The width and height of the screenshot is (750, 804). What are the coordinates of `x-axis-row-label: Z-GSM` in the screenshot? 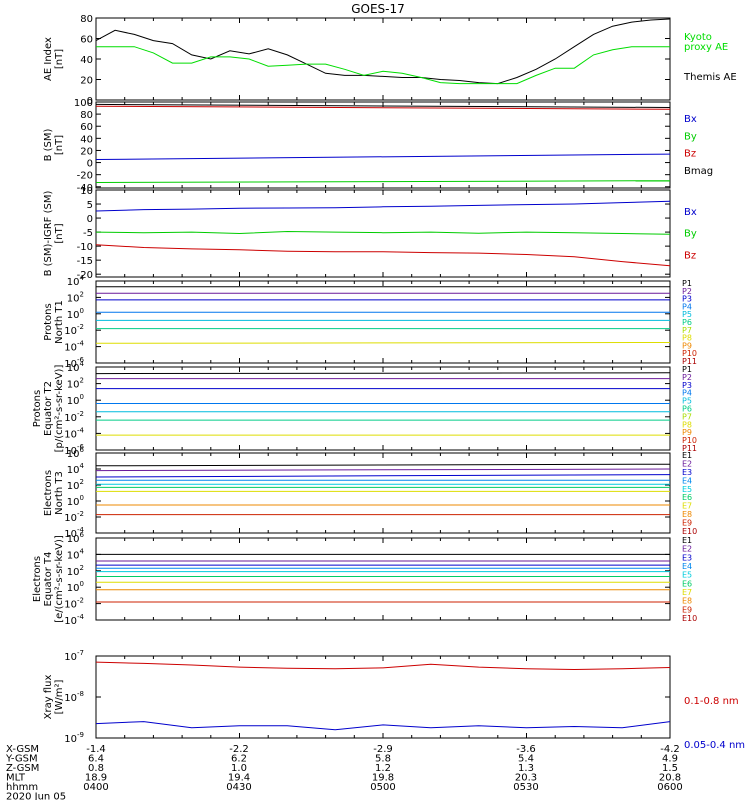 It's located at (22, 768).